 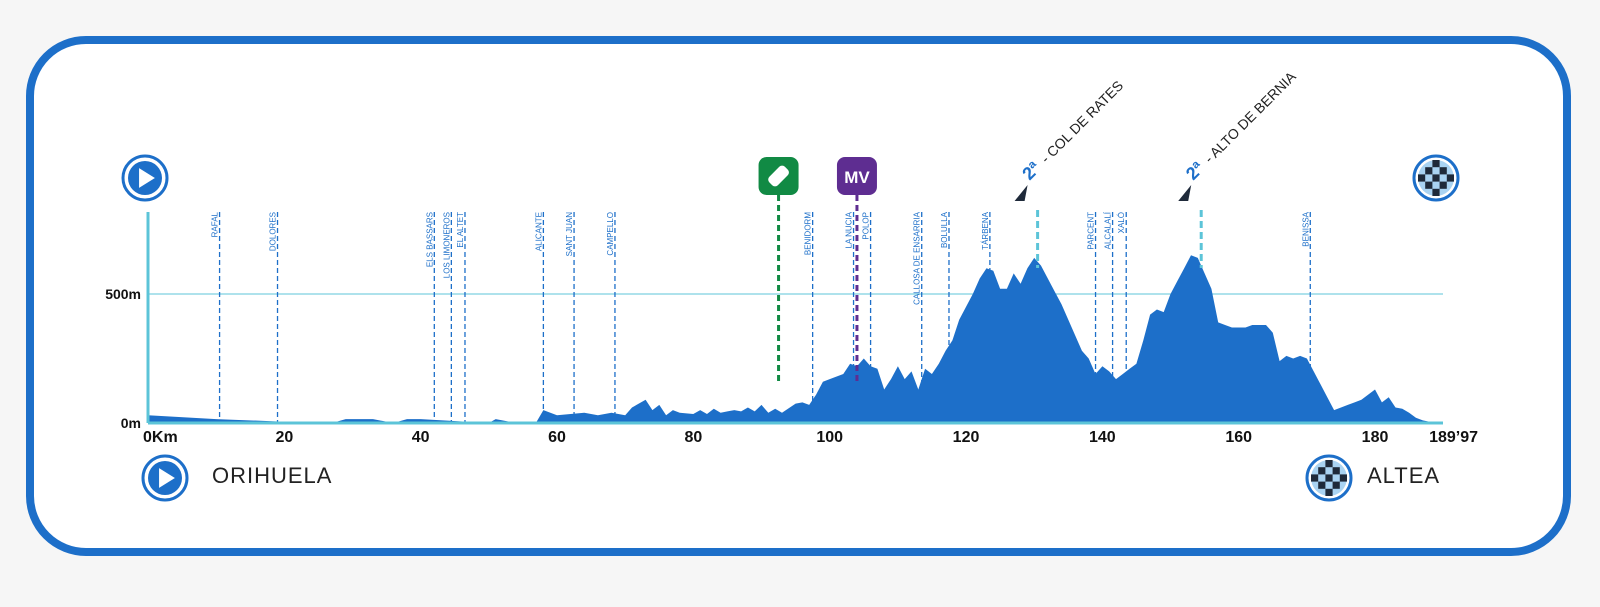 I want to click on town-label: POLOP, so click(x=866, y=226).